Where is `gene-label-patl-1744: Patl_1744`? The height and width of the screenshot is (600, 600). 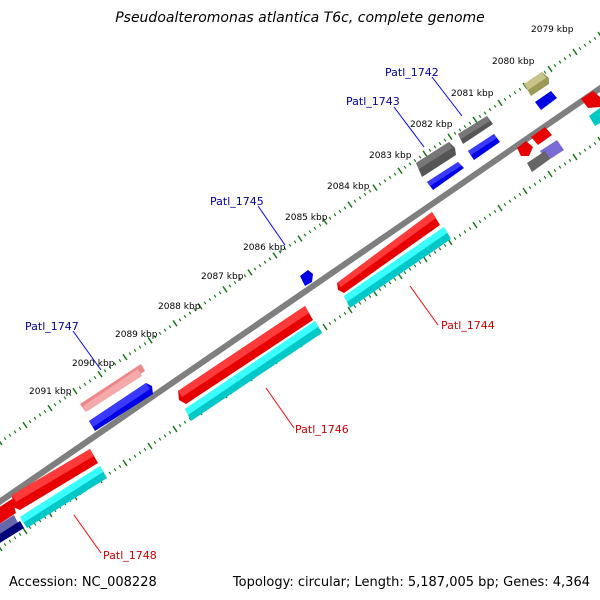 gene-label-patl-1744: Patl_1744 is located at coordinates (468, 325).